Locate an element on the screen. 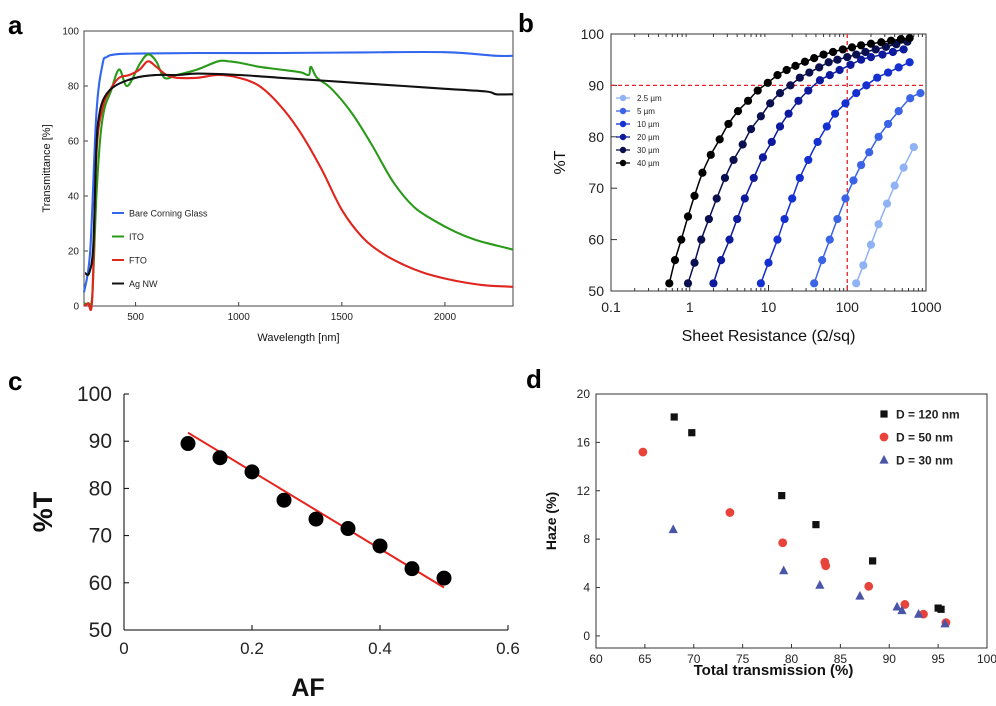 The height and width of the screenshot is (706, 996). y-axis-label-a: Transmittance [%] is located at coordinates (47, 168).